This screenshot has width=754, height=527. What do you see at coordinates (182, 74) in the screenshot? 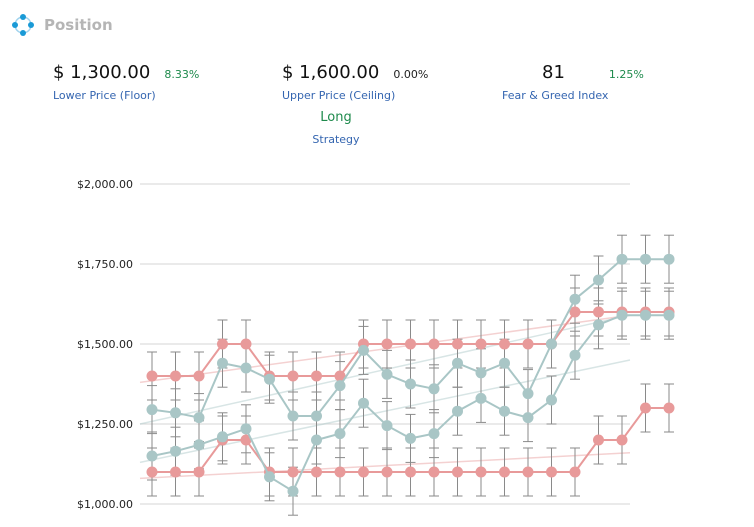
I see `floor-price-change: 8.33%` at bounding box center [182, 74].